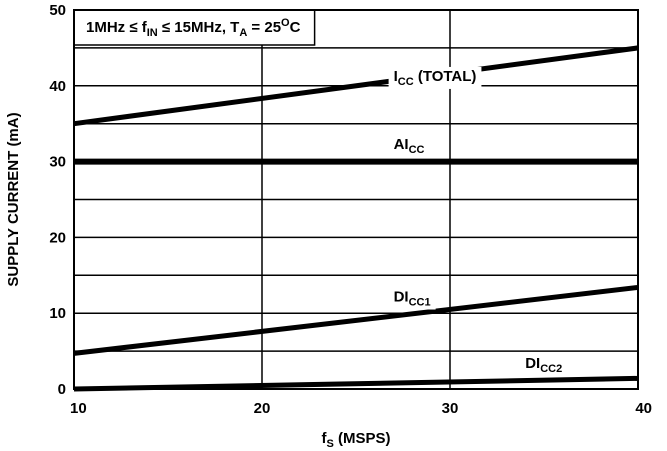  Describe the element at coordinates (295, 27) in the screenshot. I see `conditions-part-4: C` at that location.